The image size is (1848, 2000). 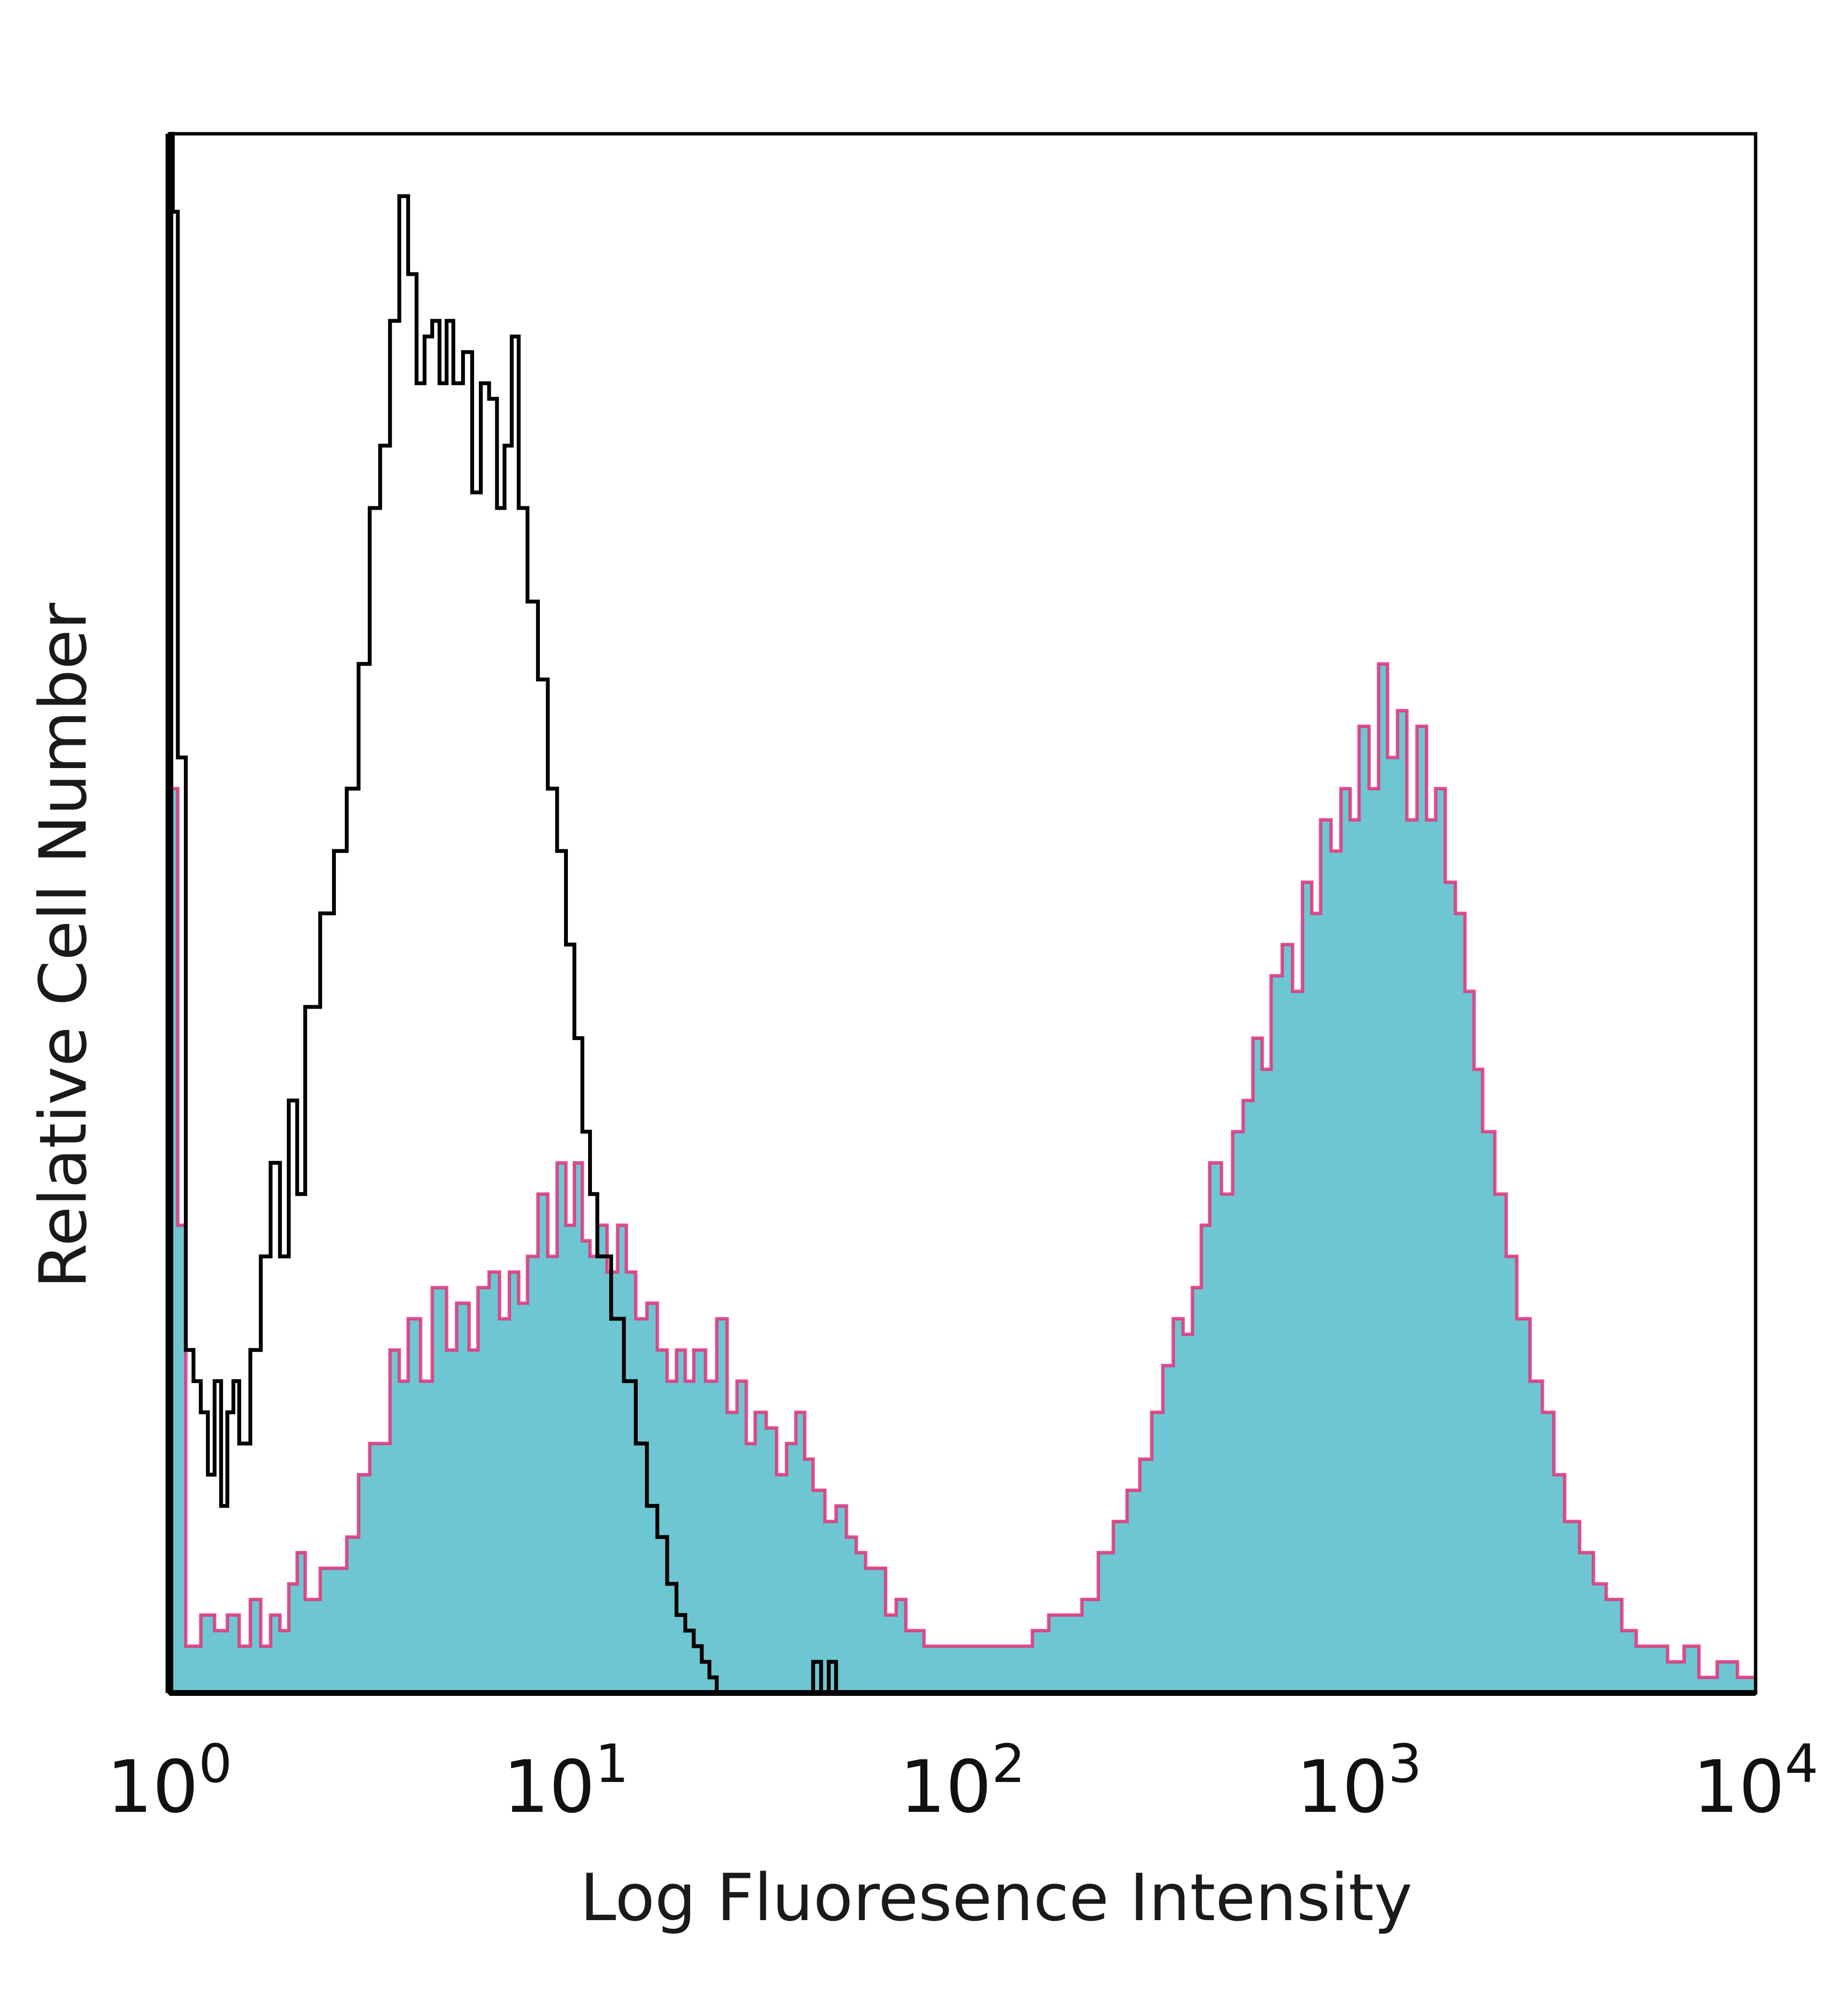 I want to click on x-tick-label-3: 10³, so click(x=1359, y=1781).